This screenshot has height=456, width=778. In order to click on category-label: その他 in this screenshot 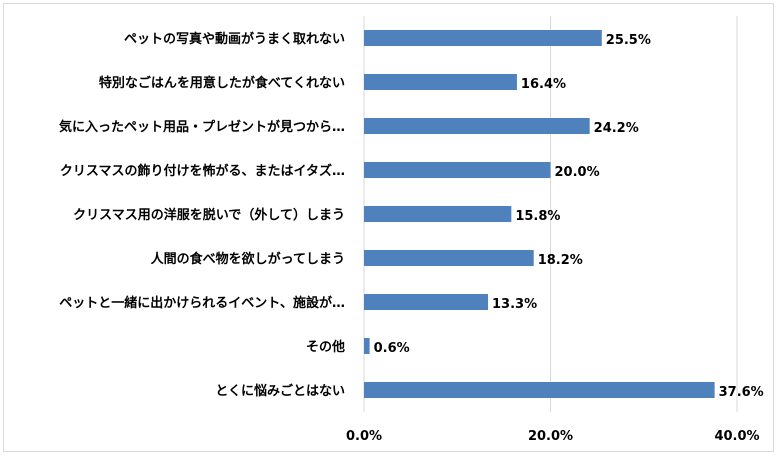, I will do `click(325, 347)`.